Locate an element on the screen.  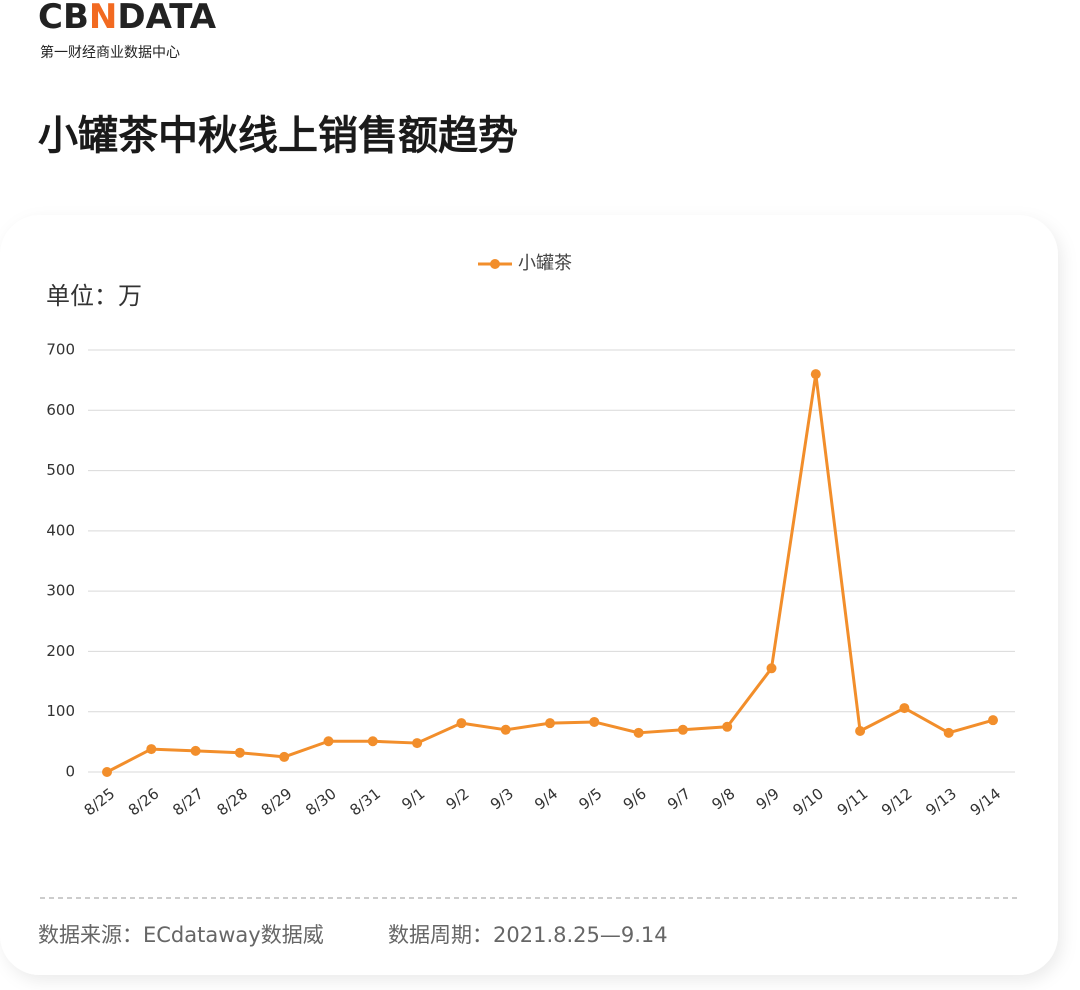
y-tick-label: 500 is located at coordinates (60, 470).